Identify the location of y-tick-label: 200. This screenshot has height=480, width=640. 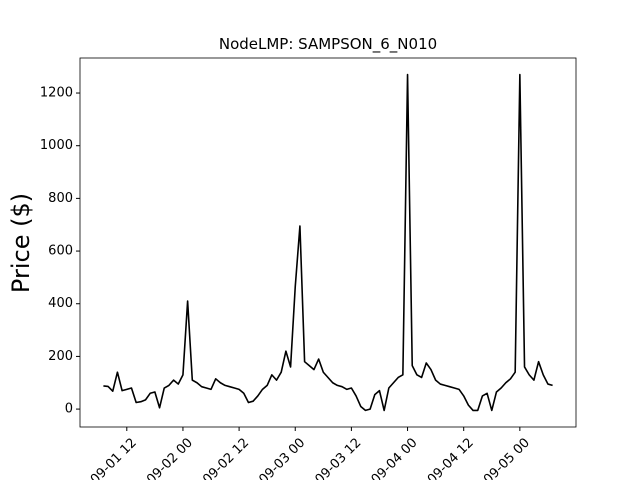
(60, 356).